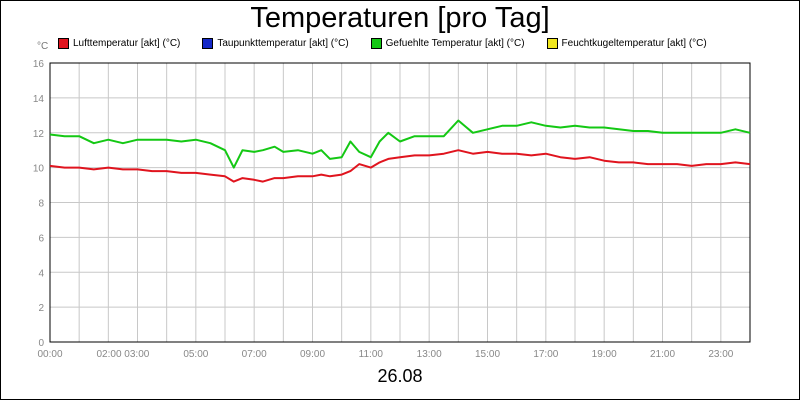 This screenshot has width=800, height=400. I want to click on y-tick-label: 12, so click(39, 134).